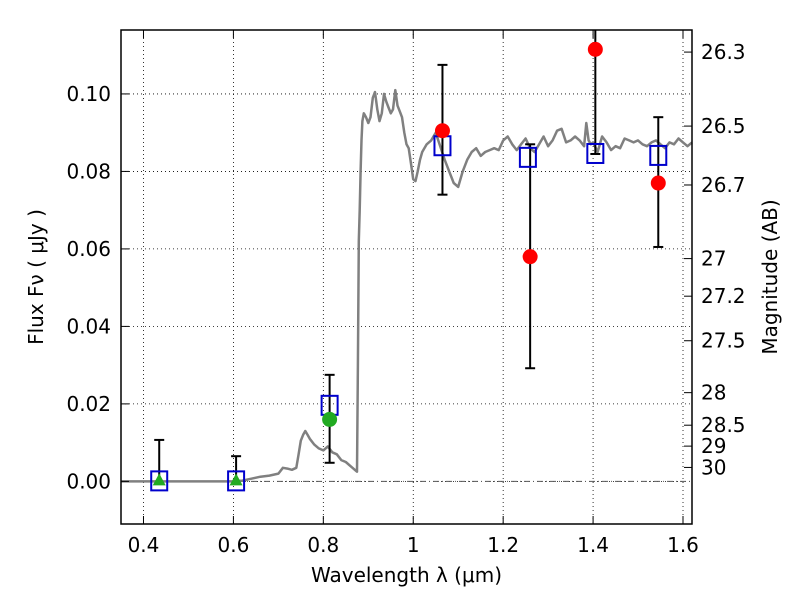 The width and height of the screenshot is (800, 600). Describe the element at coordinates (713, 259) in the screenshot. I see `right-tick-label: 27` at that location.